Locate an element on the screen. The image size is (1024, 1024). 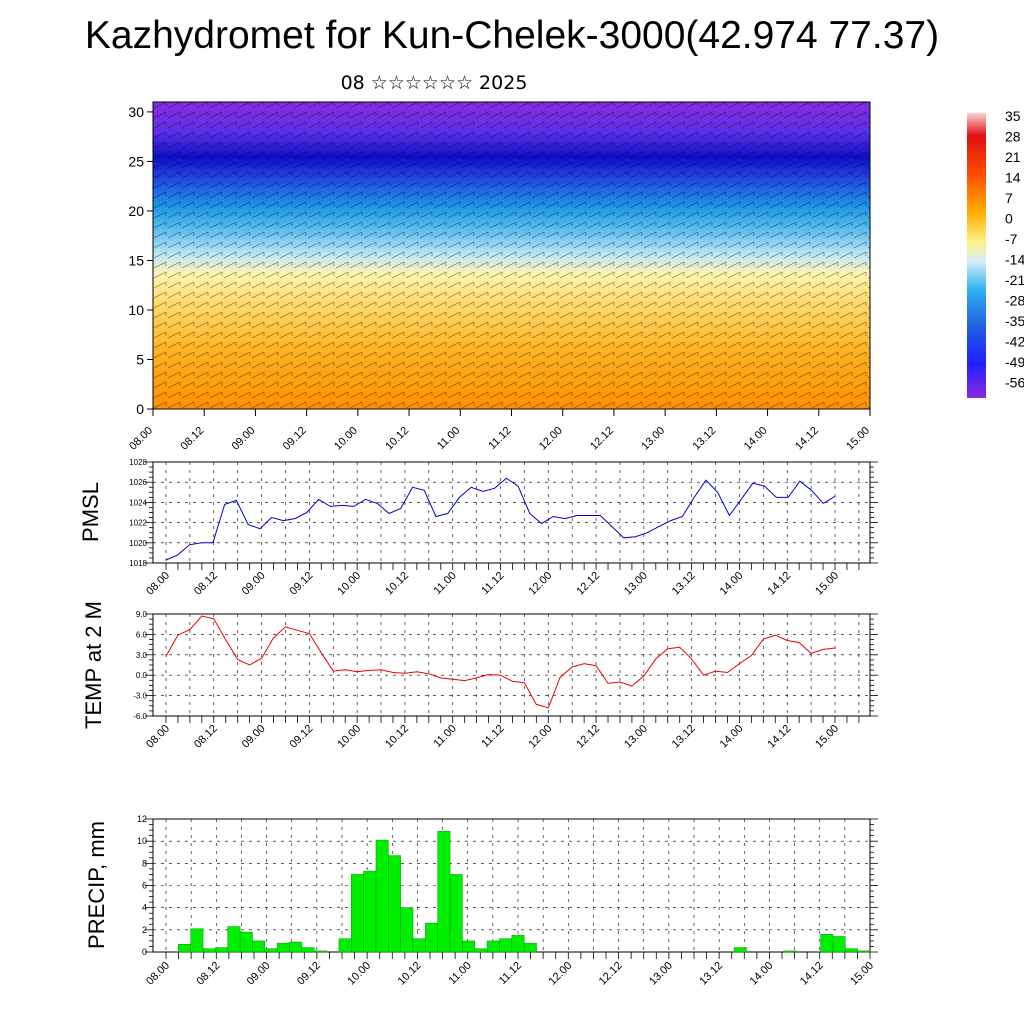
y-tick-label: 25 is located at coordinates (136, 161).